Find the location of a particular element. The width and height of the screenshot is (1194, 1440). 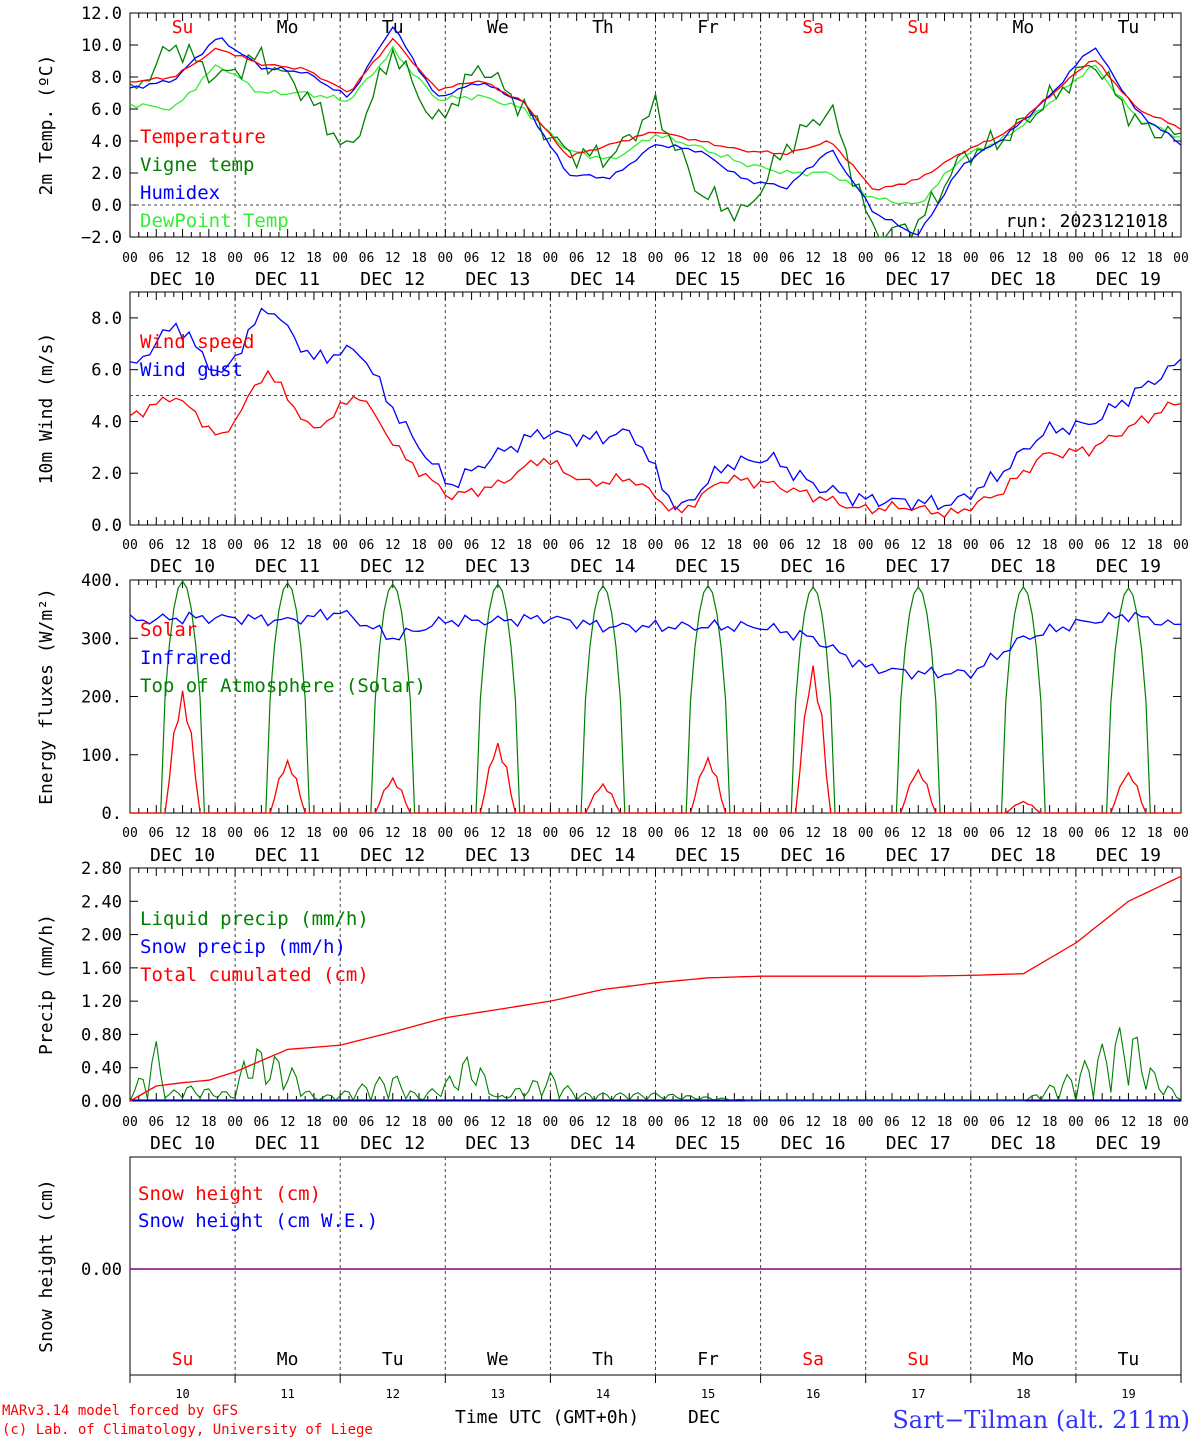

y-tick-label: 0.40 is located at coordinates (101, 1069).